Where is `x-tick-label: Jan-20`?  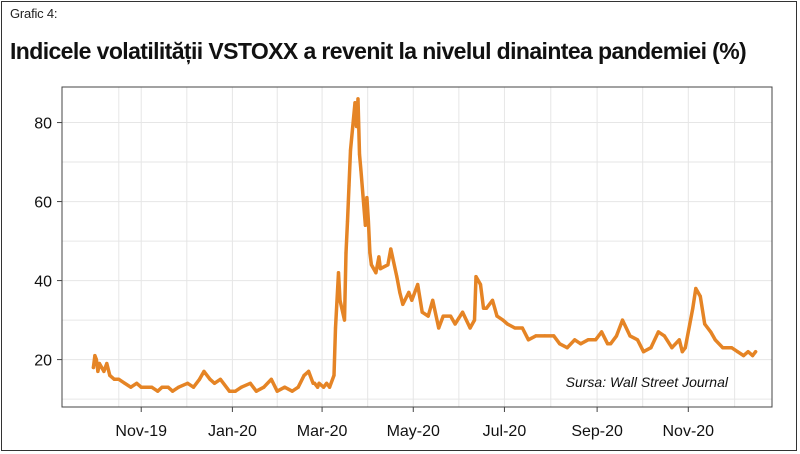 x-tick-label: Jan-20 is located at coordinates (232, 431).